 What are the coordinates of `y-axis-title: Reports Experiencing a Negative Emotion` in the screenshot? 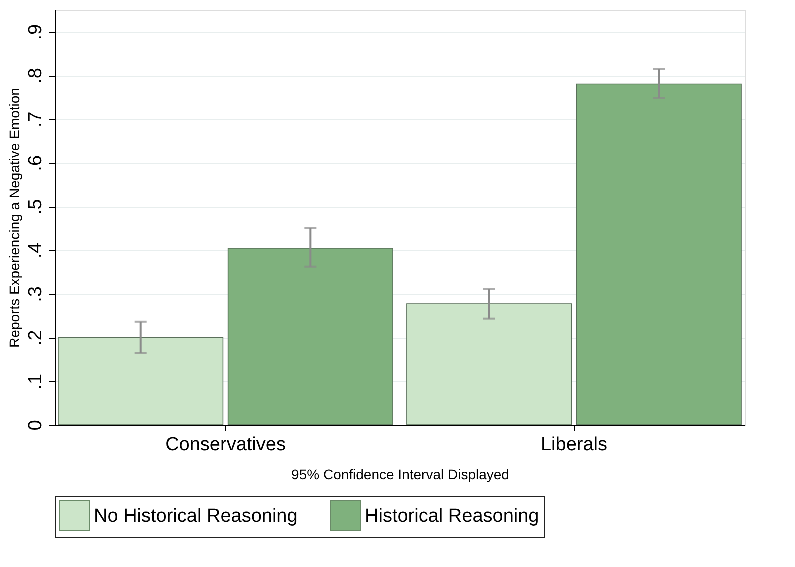 It's located at (14, 218).